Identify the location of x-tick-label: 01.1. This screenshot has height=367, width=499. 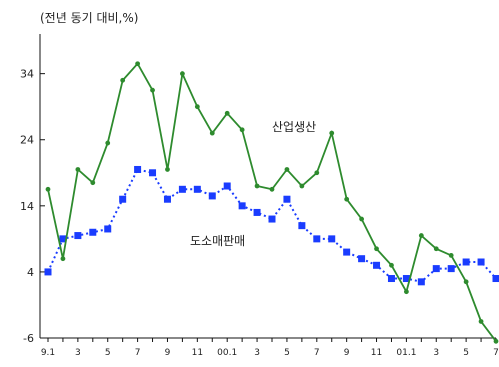
(406, 353).